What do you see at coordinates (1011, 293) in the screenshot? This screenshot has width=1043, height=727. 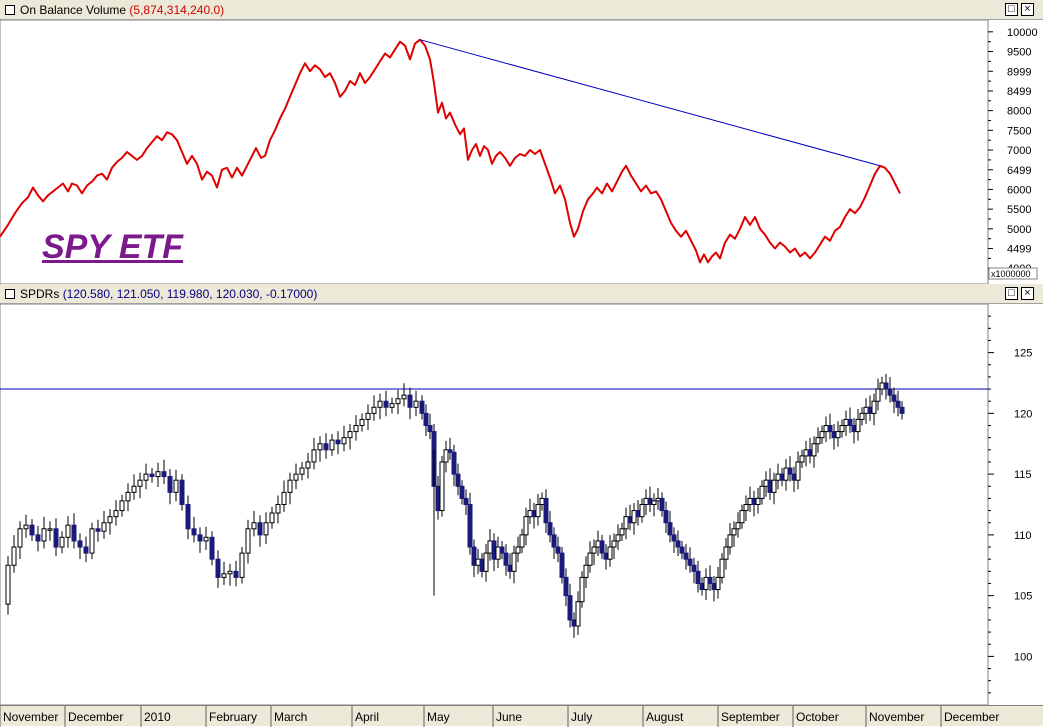 I see `spdr-restore-button: □` at bounding box center [1011, 293].